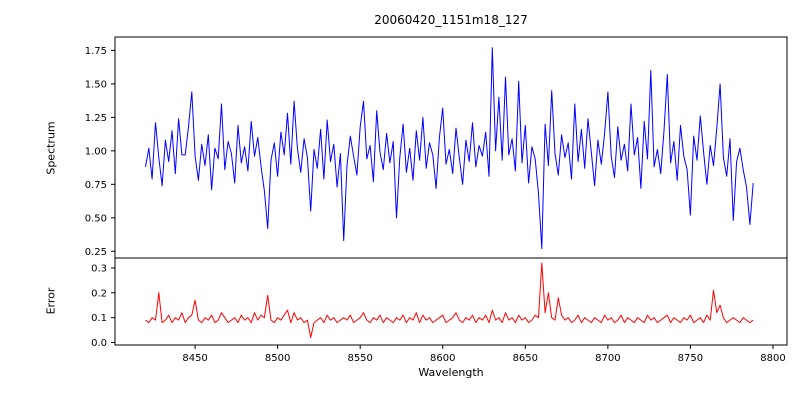 This screenshot has width=800, height=400. Describe the element at coordinates (96, 84) in the screenshot. I see `spectrum-y-tick-label: 1.50` at that location.